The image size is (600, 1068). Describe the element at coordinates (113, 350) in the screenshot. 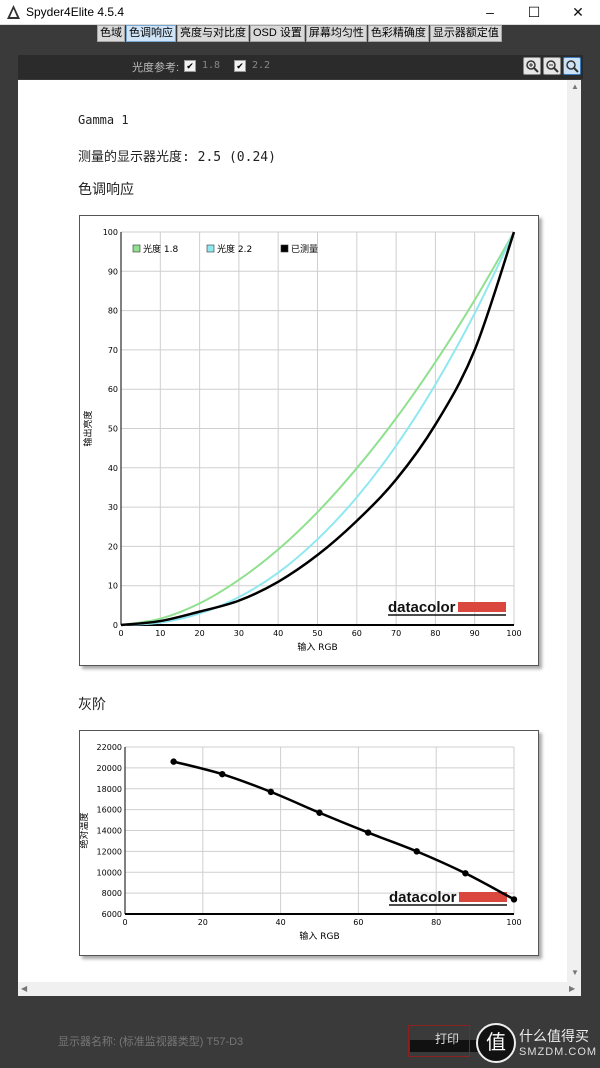

I see `y-tick-label: 70` at that location.